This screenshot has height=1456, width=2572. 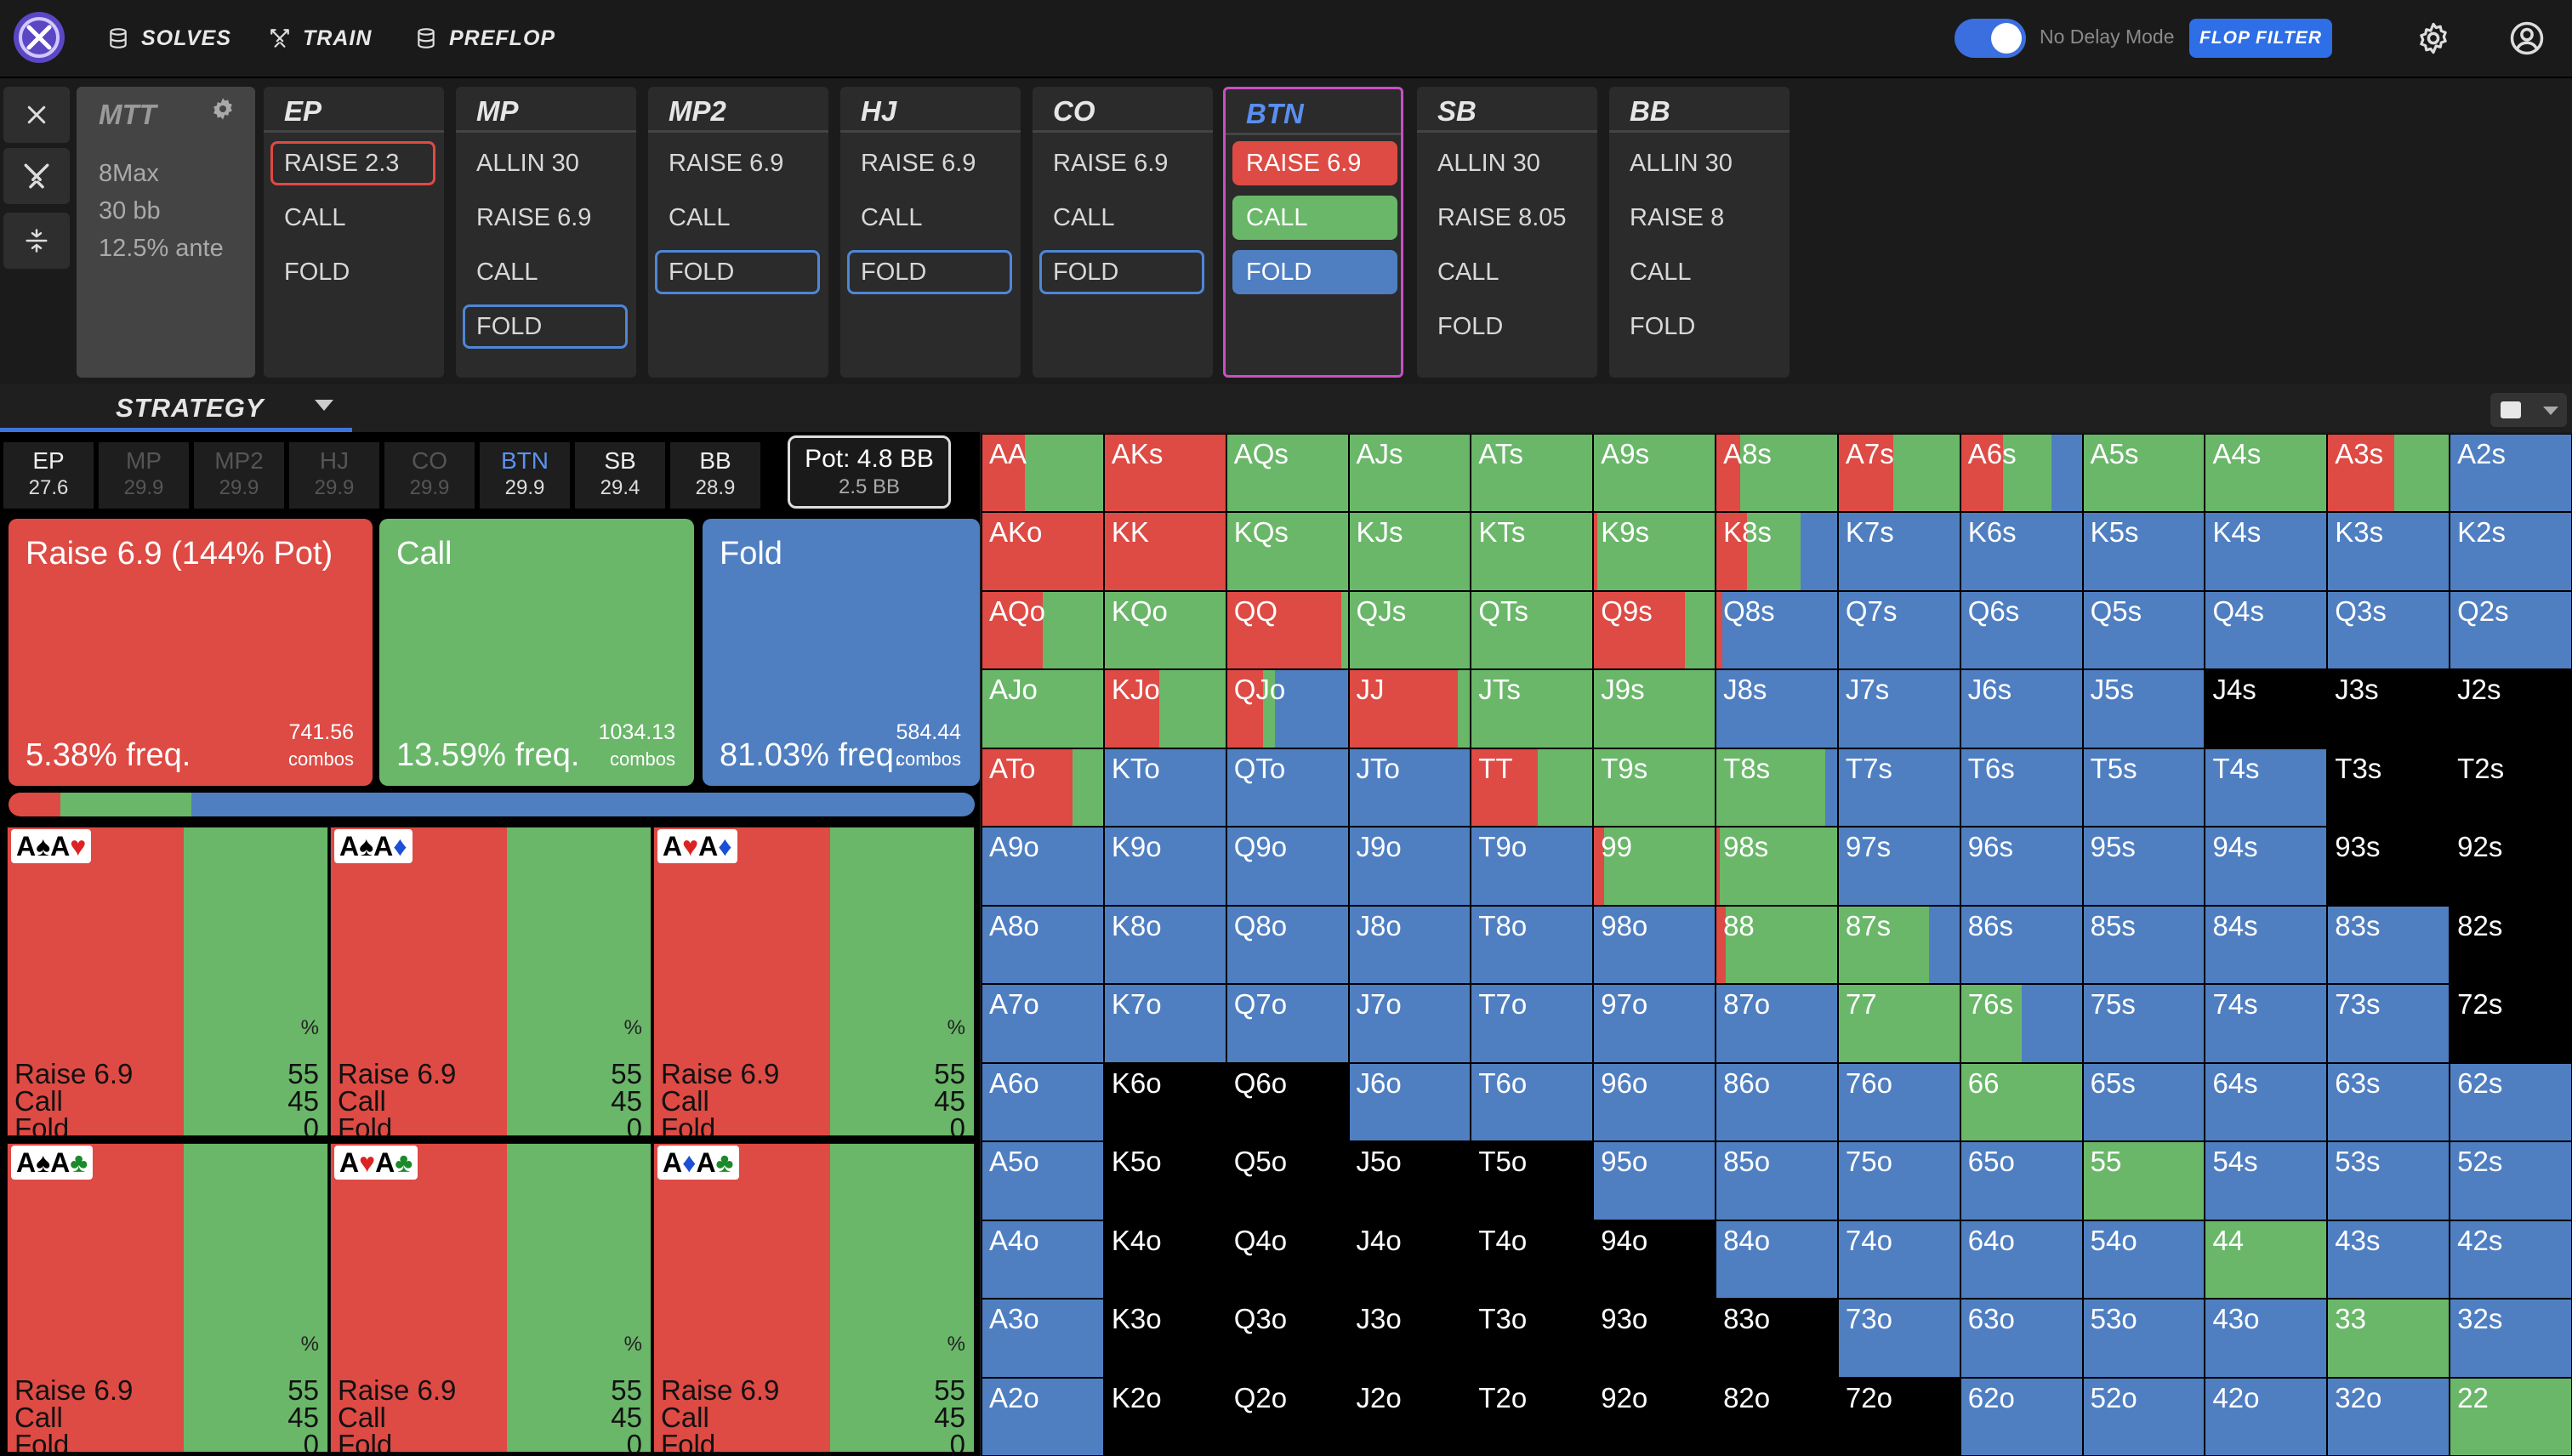 What do you see at coordinates (2266, 787) in the screenshot?
I see `hand-cell-T4s: T4s` at bounding box center [2266, 787].